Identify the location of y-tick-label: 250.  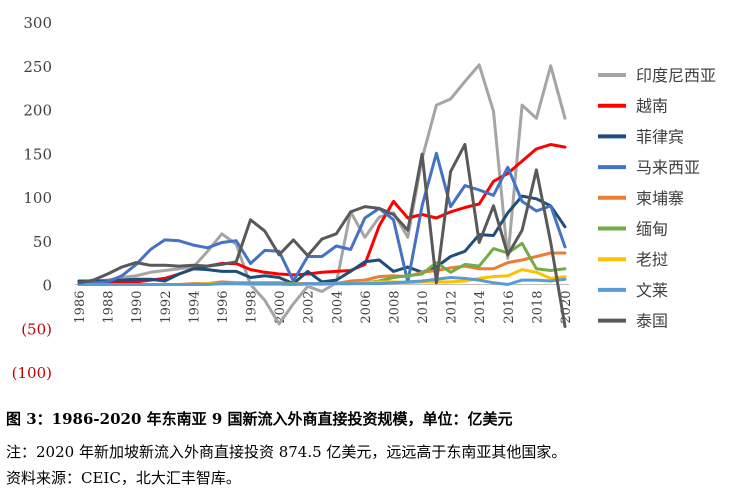
(37, 67).